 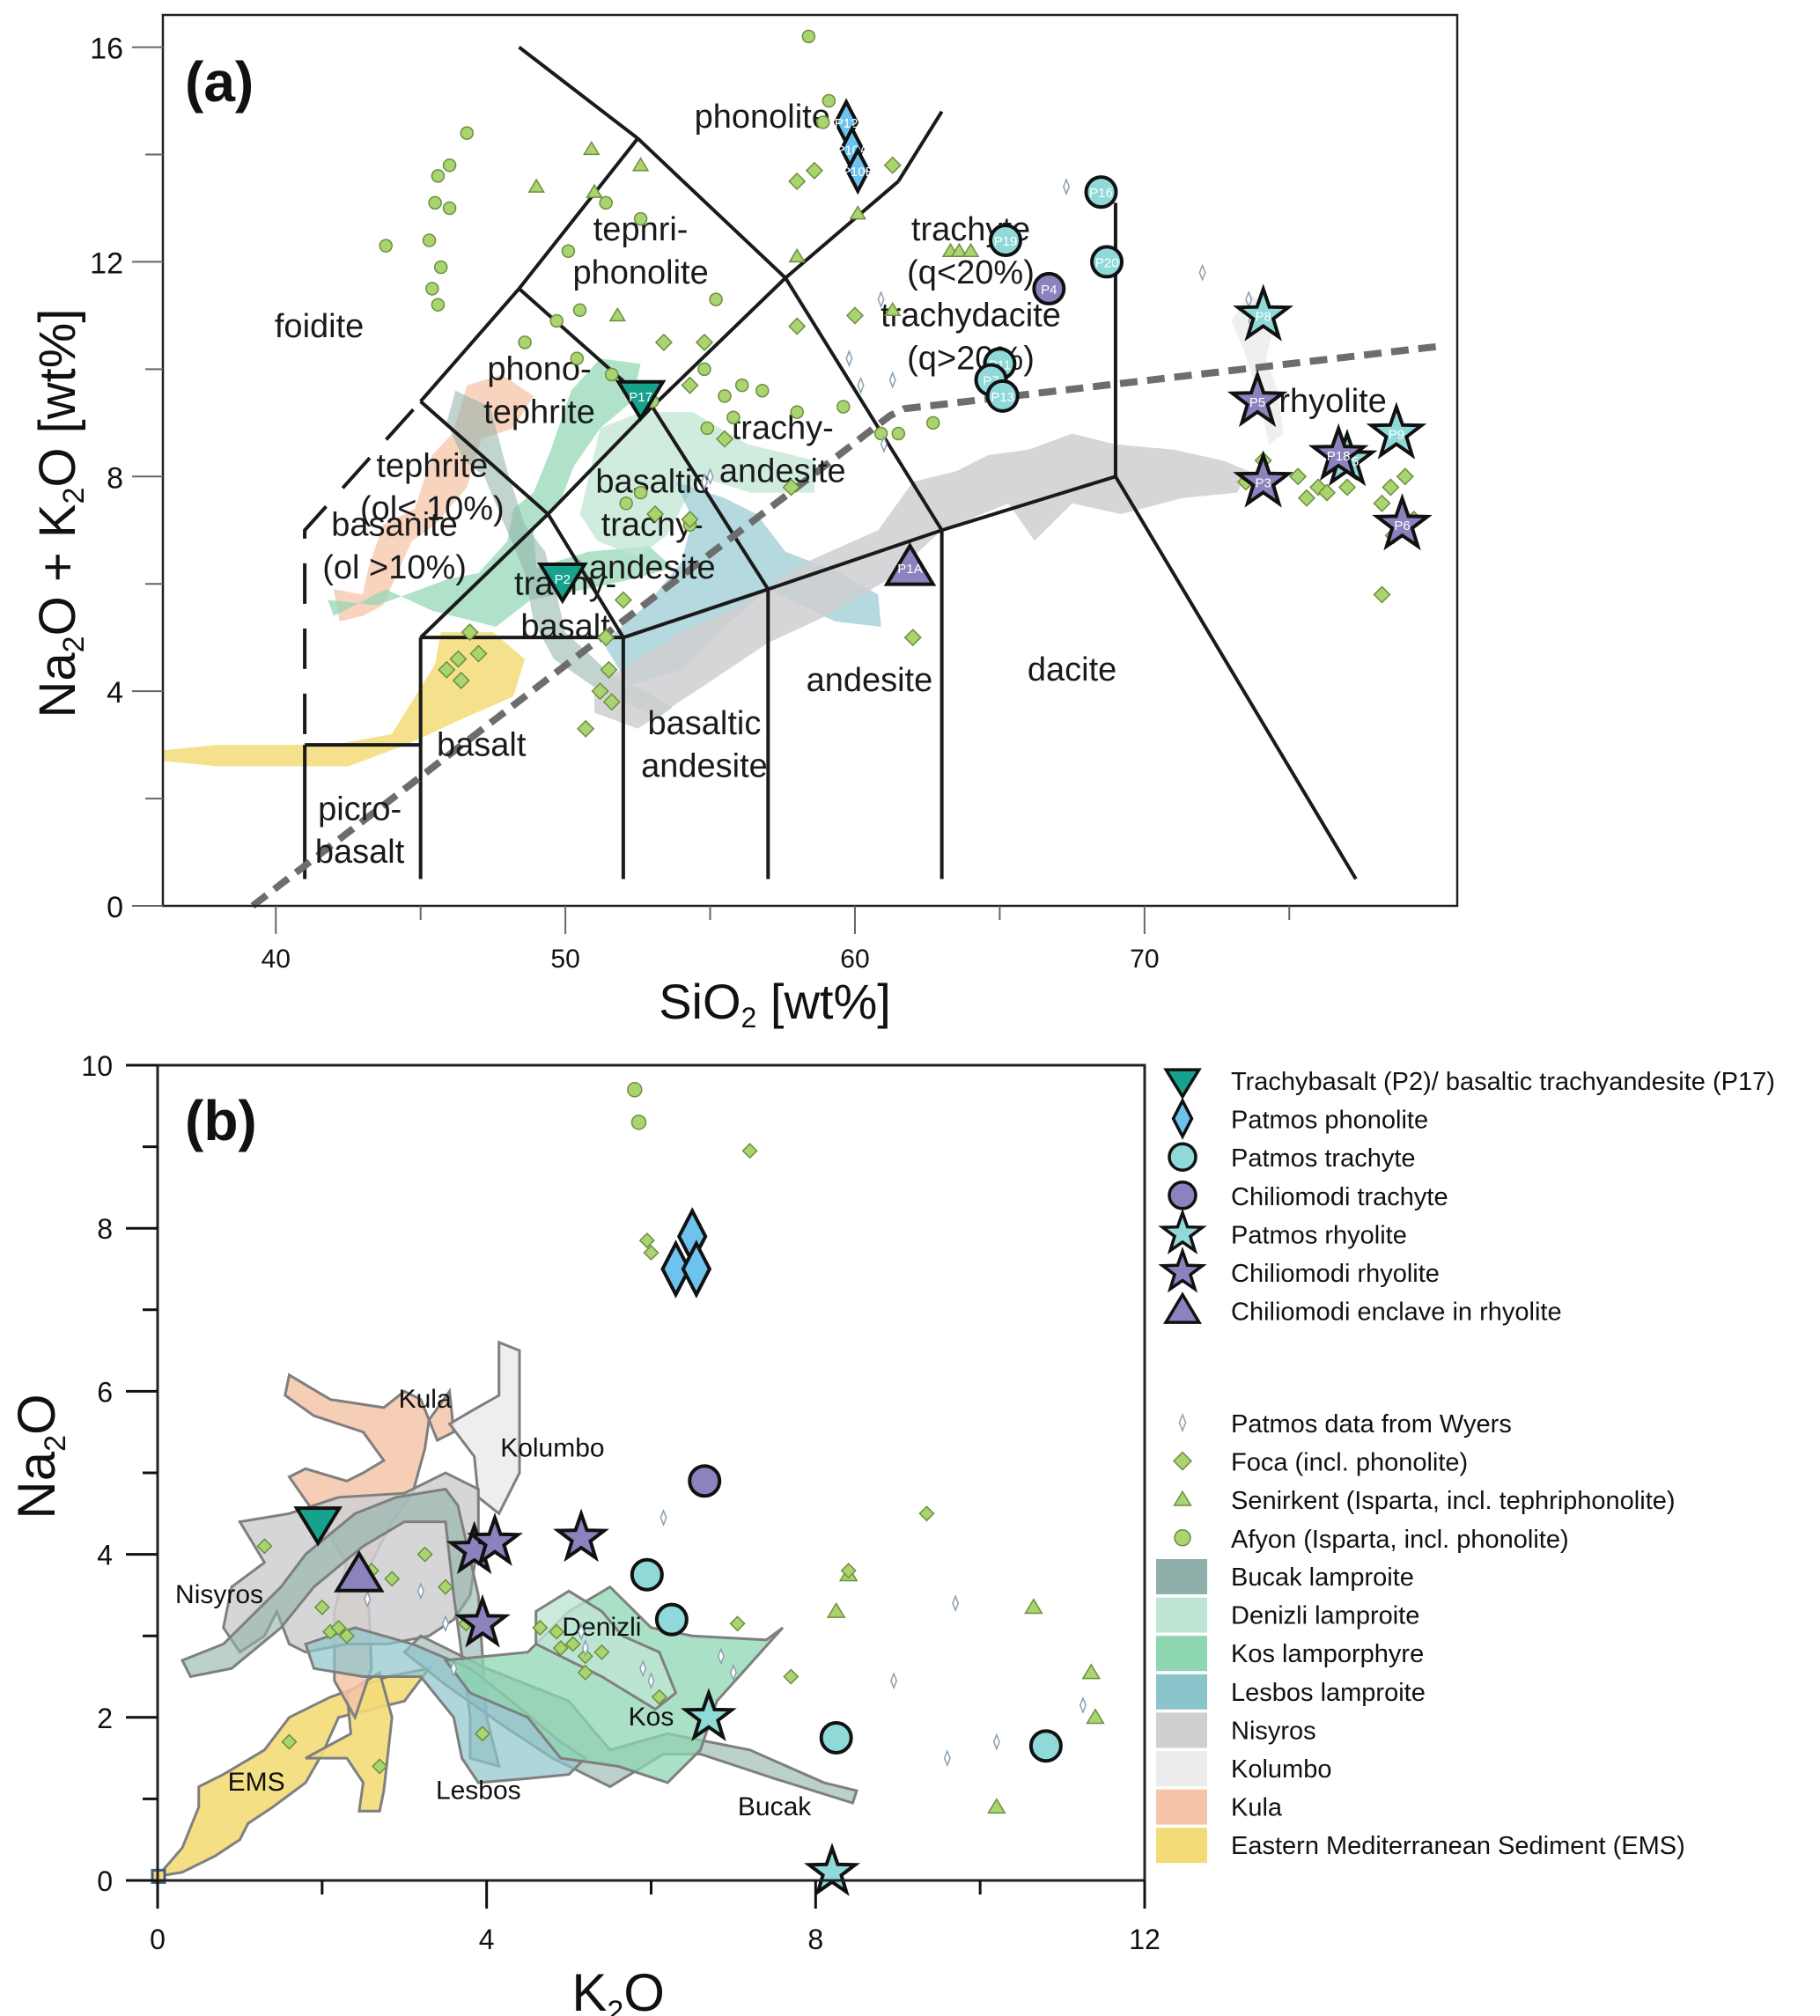 What do you see at coordinates (1332, 401) in the screenshot?
I see `tas-field-label: rhyolite` at bounding box center [1332, 401].